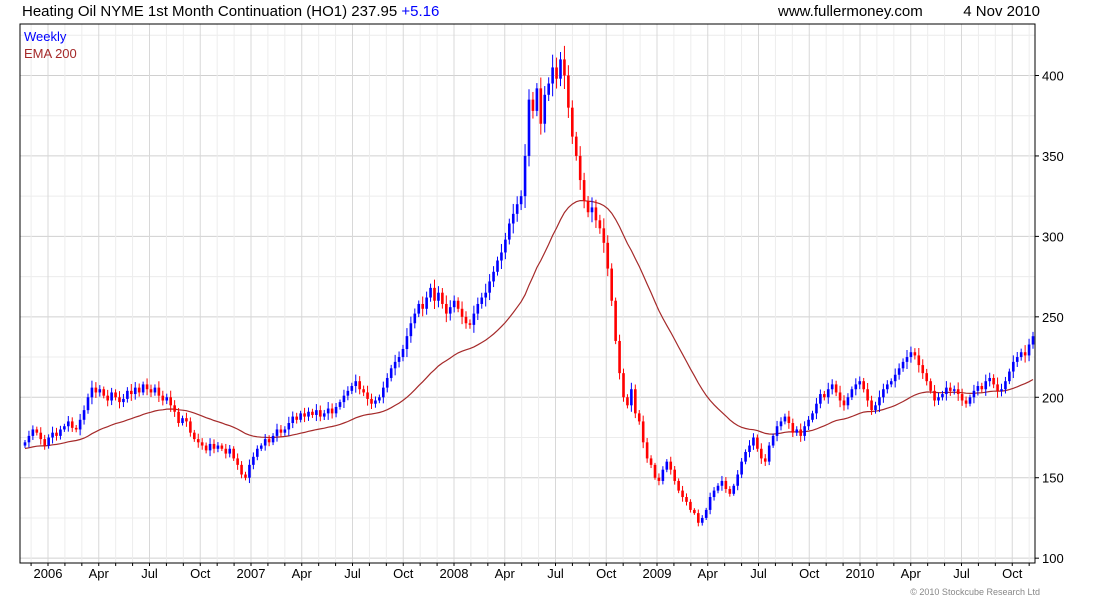 Image resolution: width=1100 pixels, height=605 pixels. I want to click on price-change: +5.16, so click(420, 11).